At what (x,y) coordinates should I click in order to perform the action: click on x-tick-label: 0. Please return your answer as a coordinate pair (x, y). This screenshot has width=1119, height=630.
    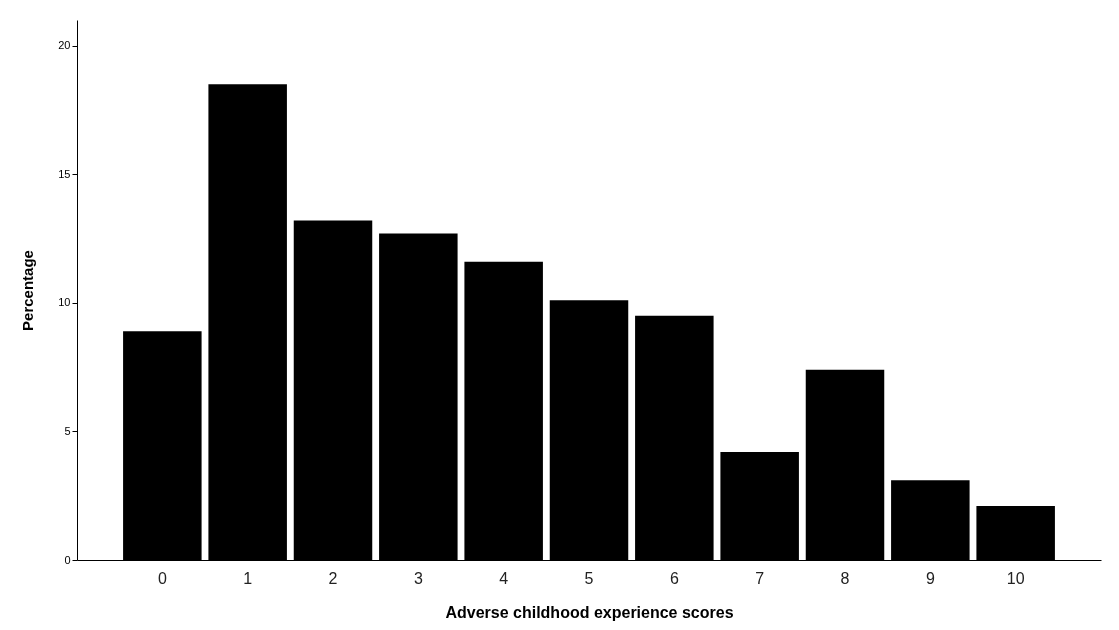
    Looking at the image, I should click on (162, 578).